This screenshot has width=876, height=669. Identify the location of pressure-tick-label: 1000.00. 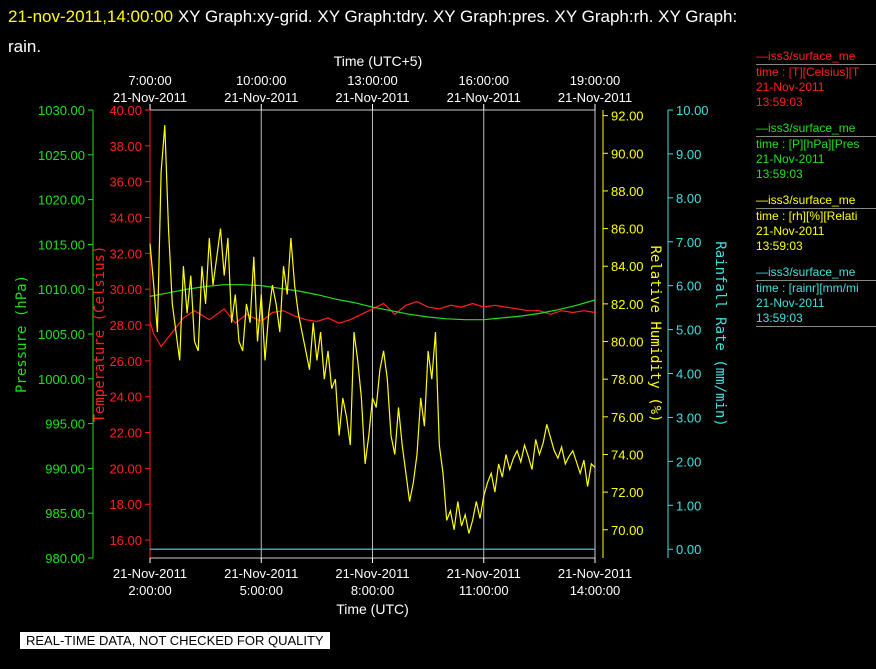
(61, 379).